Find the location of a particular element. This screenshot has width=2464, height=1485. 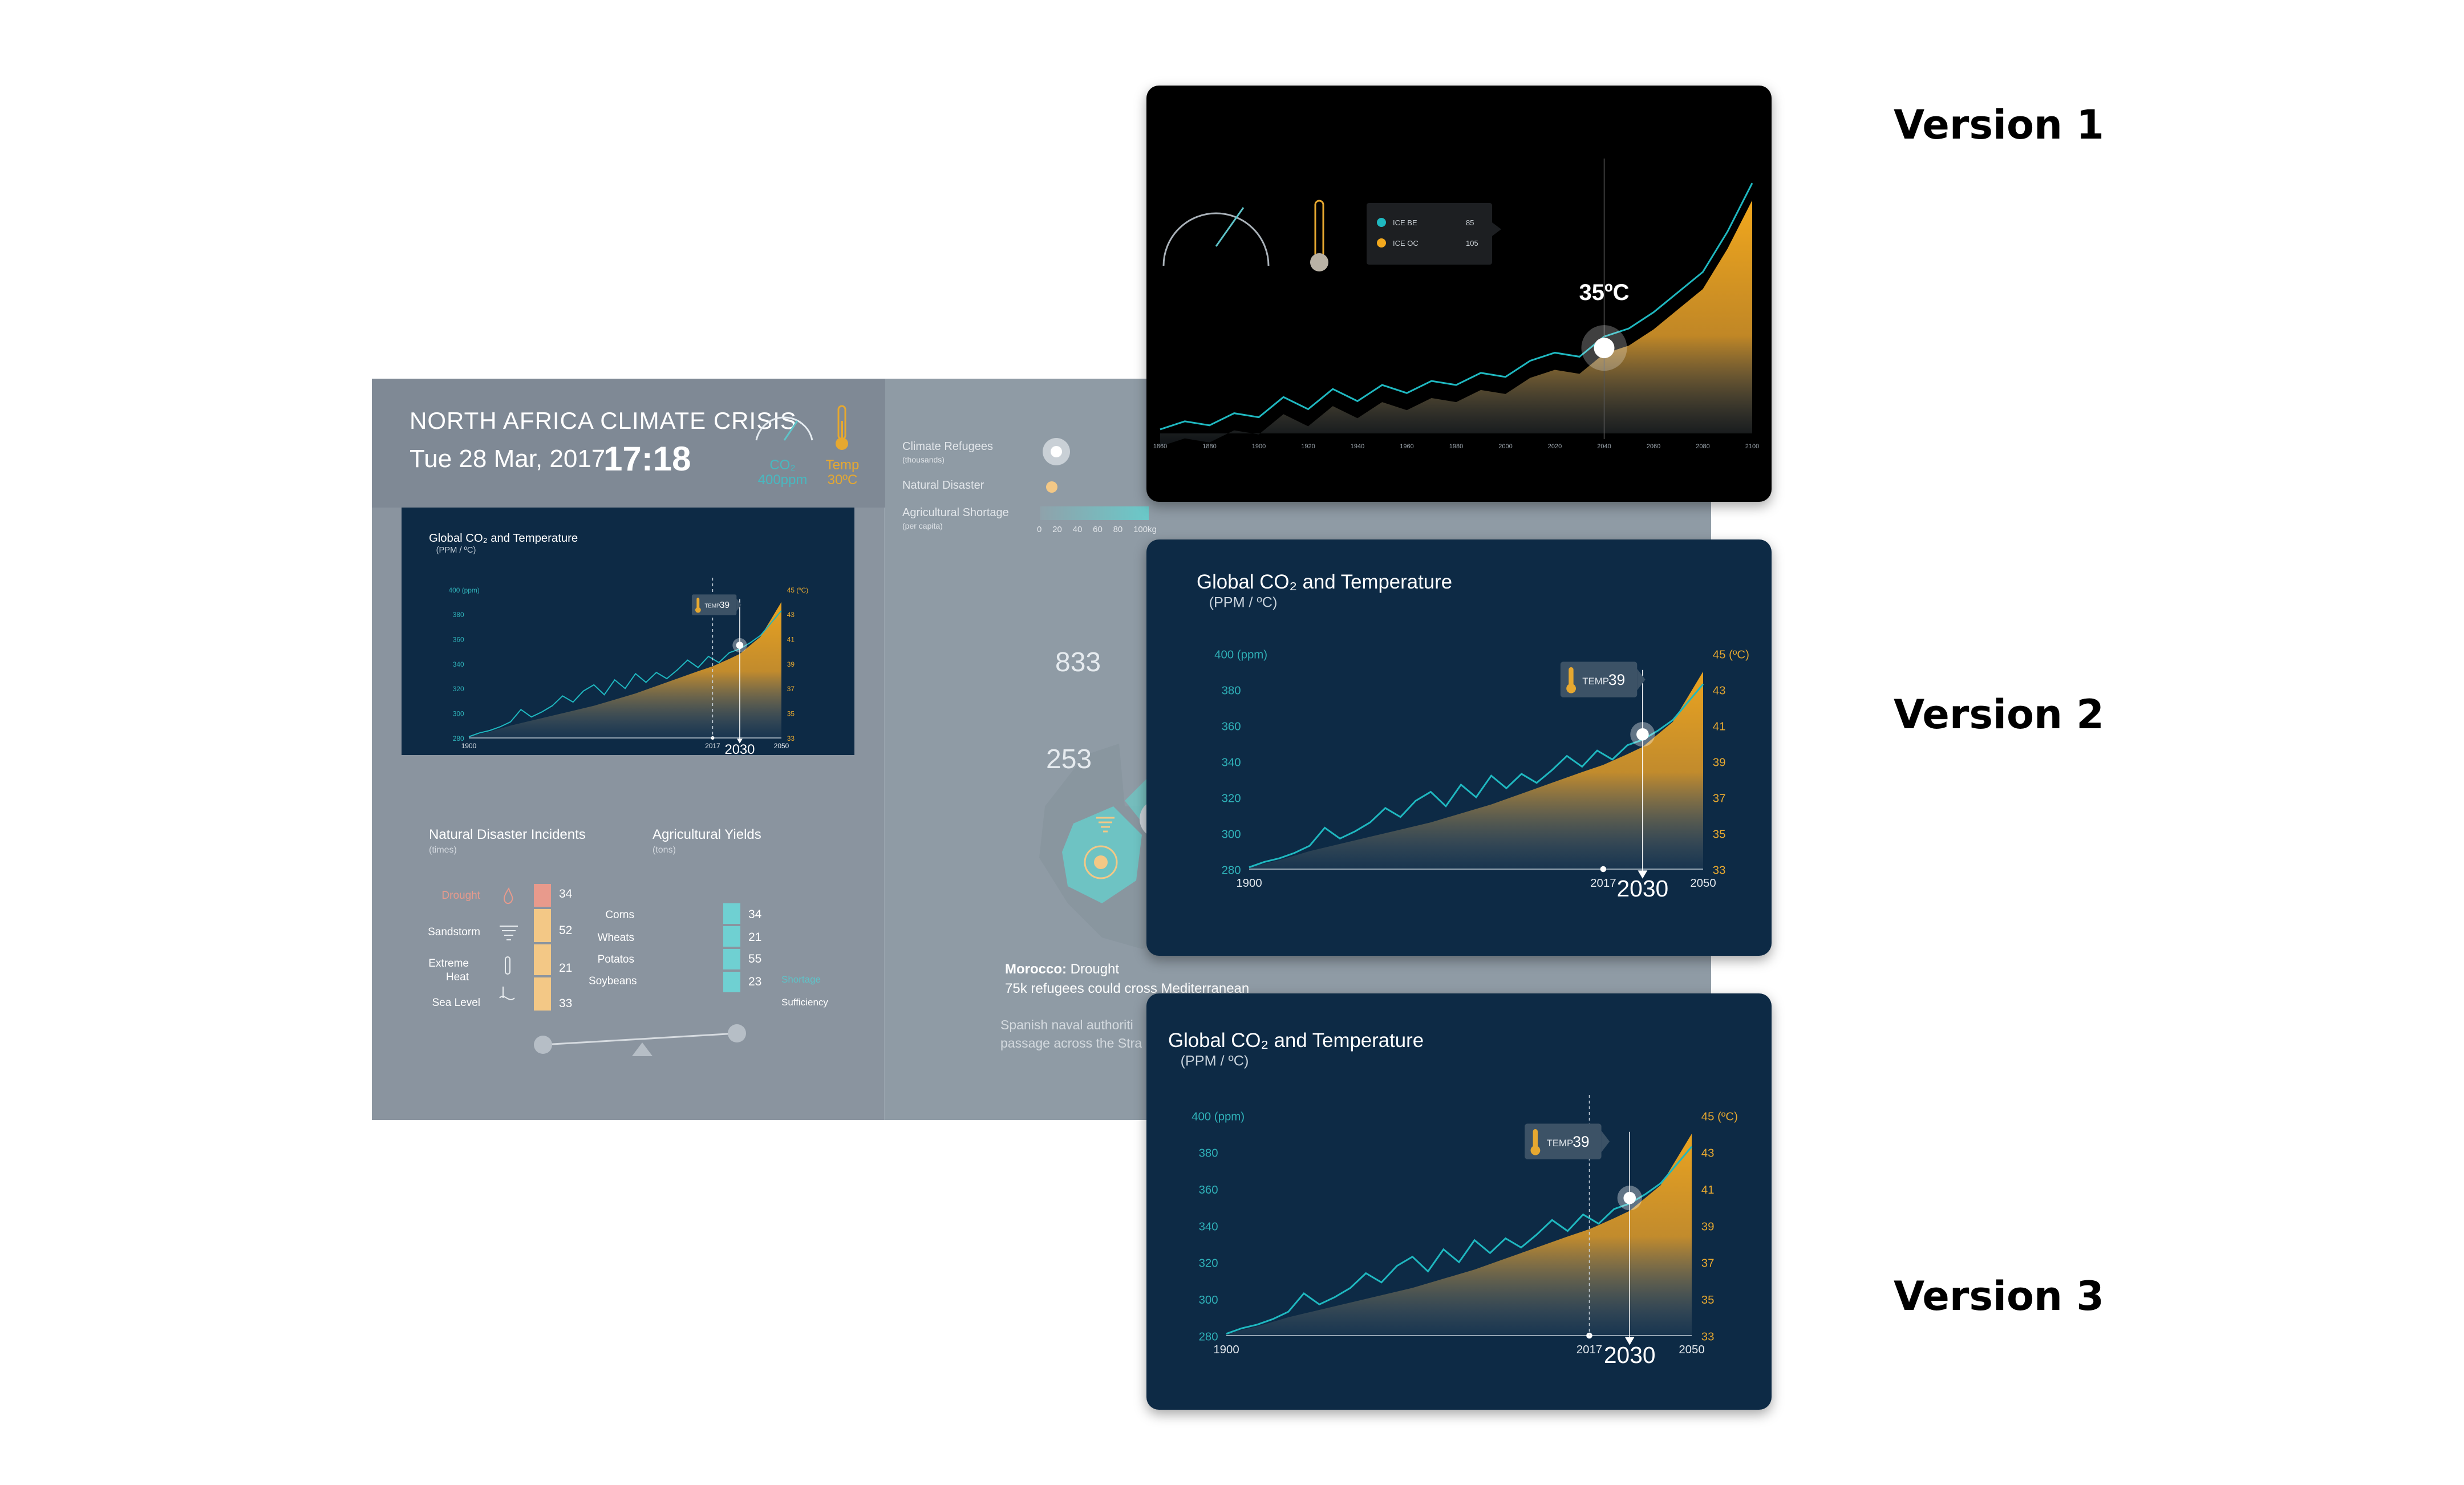

legend-shortage: Agricultural Shortage is located at coordinates (956, 512).